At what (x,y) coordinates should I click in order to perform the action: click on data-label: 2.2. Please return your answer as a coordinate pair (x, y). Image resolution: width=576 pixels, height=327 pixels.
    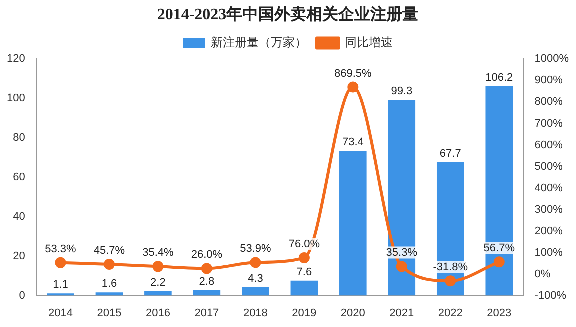
    Looking at the image, I should click on (158, 282).